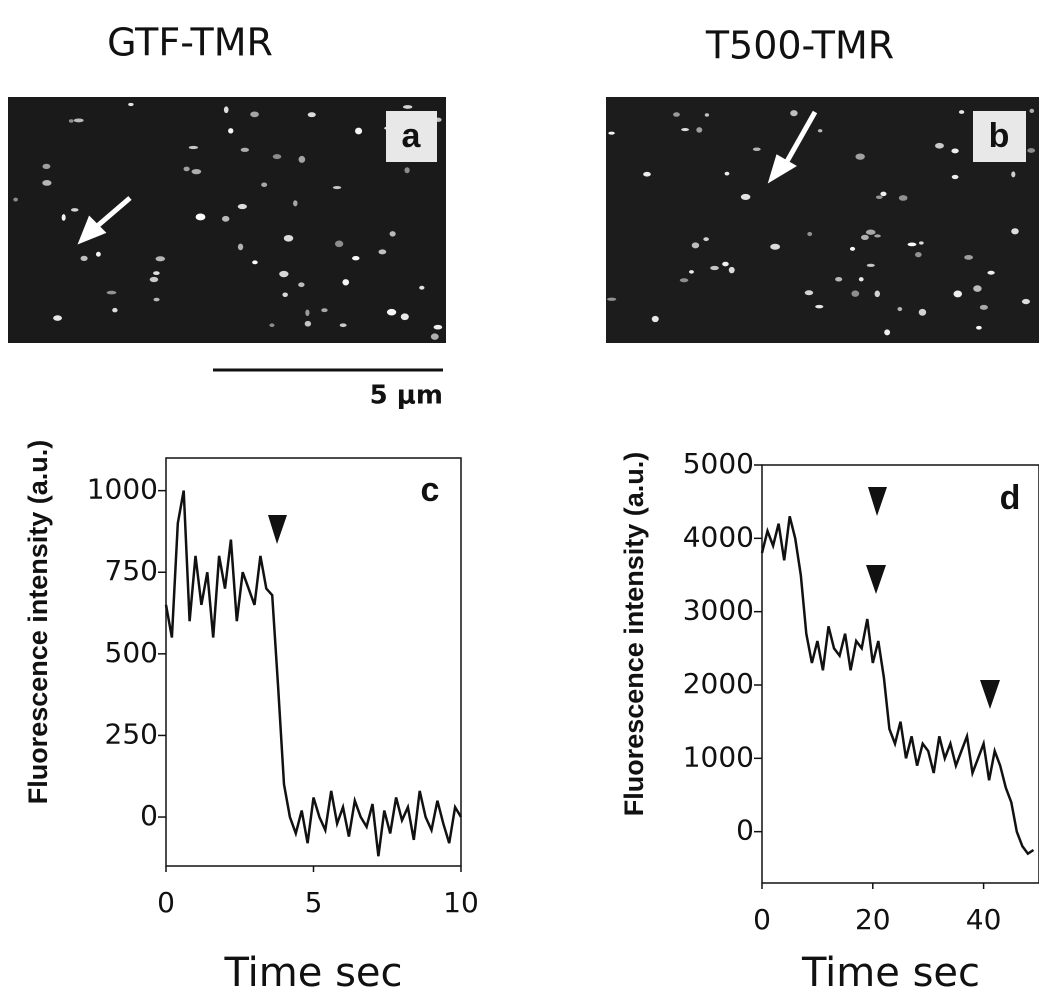 This screenshot has height=1001, width=1039. I want to click on image-title: GTF-TMR, so click(190, 43).